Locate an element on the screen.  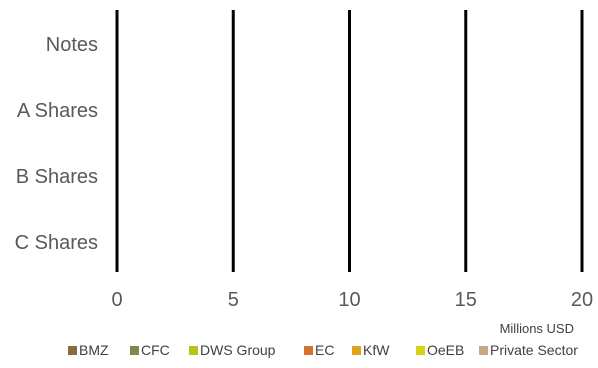
legend-label: KfW is located at coordinates (376, 350).